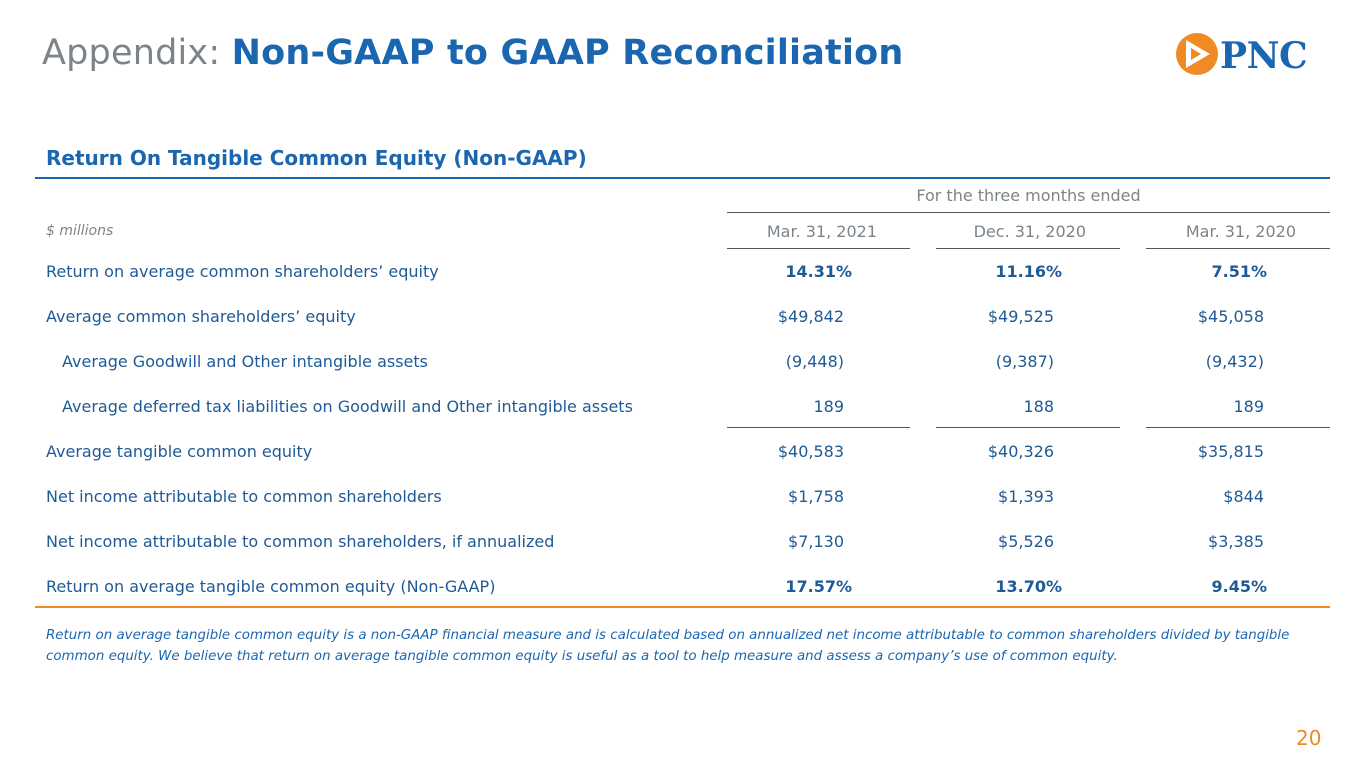 This screenshot has height=768, width=1365. I want to click on table-cell: 17.57%, so click(818, 586).